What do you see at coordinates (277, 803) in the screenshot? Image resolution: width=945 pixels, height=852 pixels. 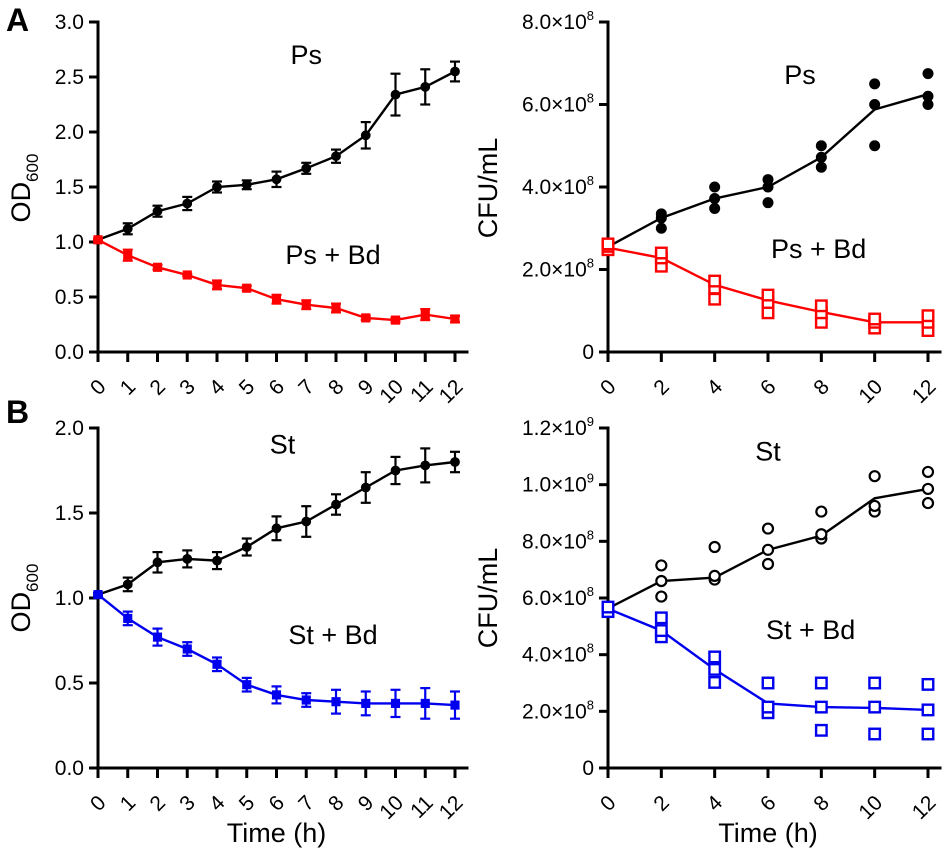 I see `x-tick-label: 6` at bounding box center [277, 803].